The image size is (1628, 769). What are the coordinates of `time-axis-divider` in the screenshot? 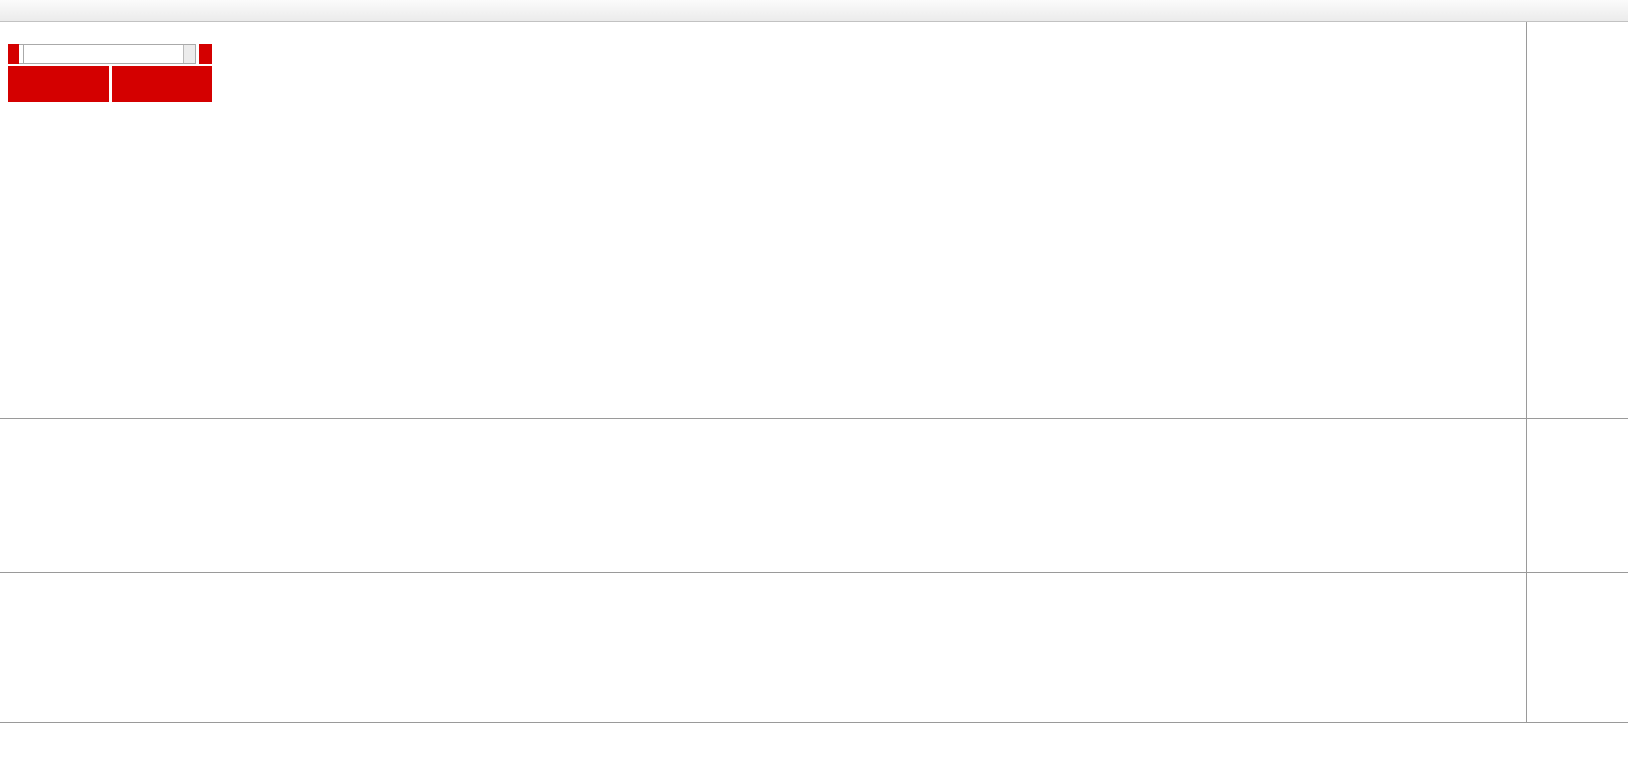 It's located at (814, 722).